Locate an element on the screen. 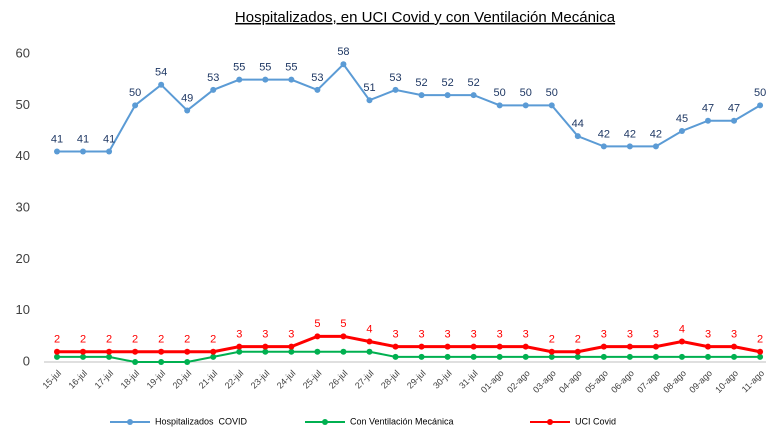 This screenshot has width=766, height=433. y-tick-label: 50 is located at coordinates (23, 104).